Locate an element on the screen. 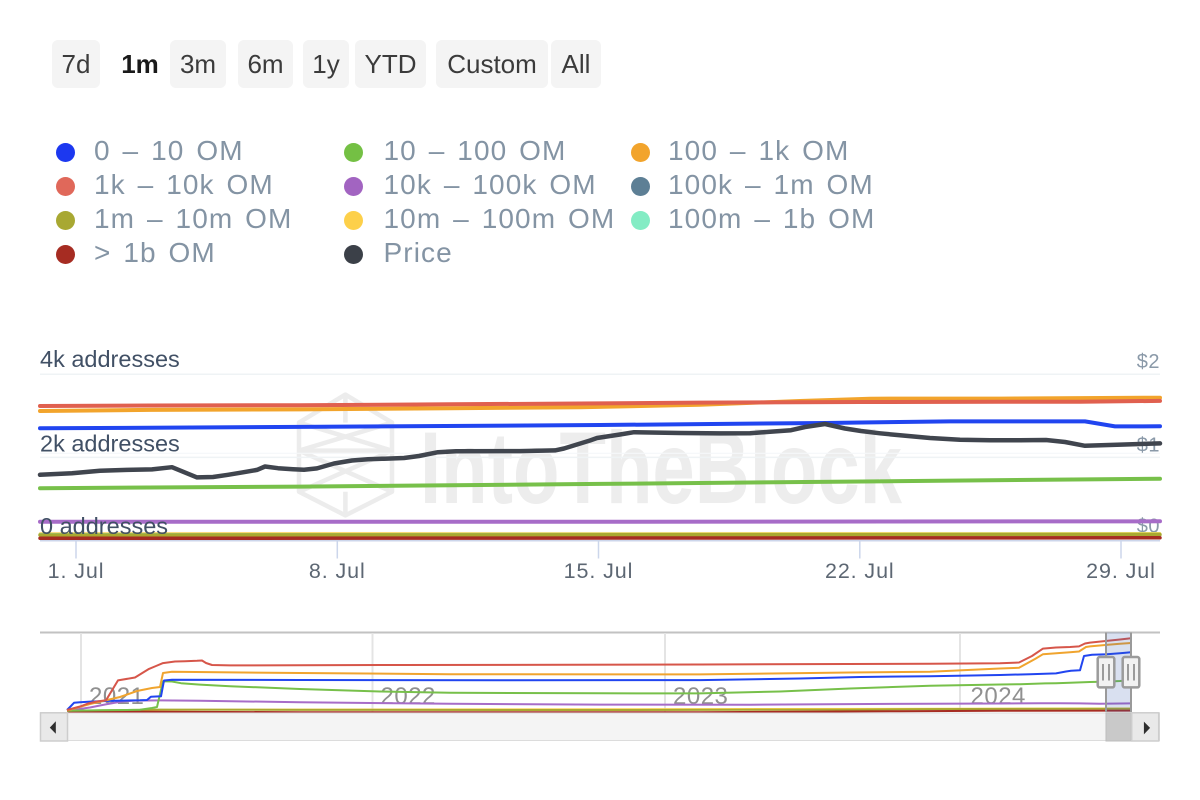 The height and width of the screenshot is (800, 1200). svg-text: 22. Jul is located at coordinates (860, 571).